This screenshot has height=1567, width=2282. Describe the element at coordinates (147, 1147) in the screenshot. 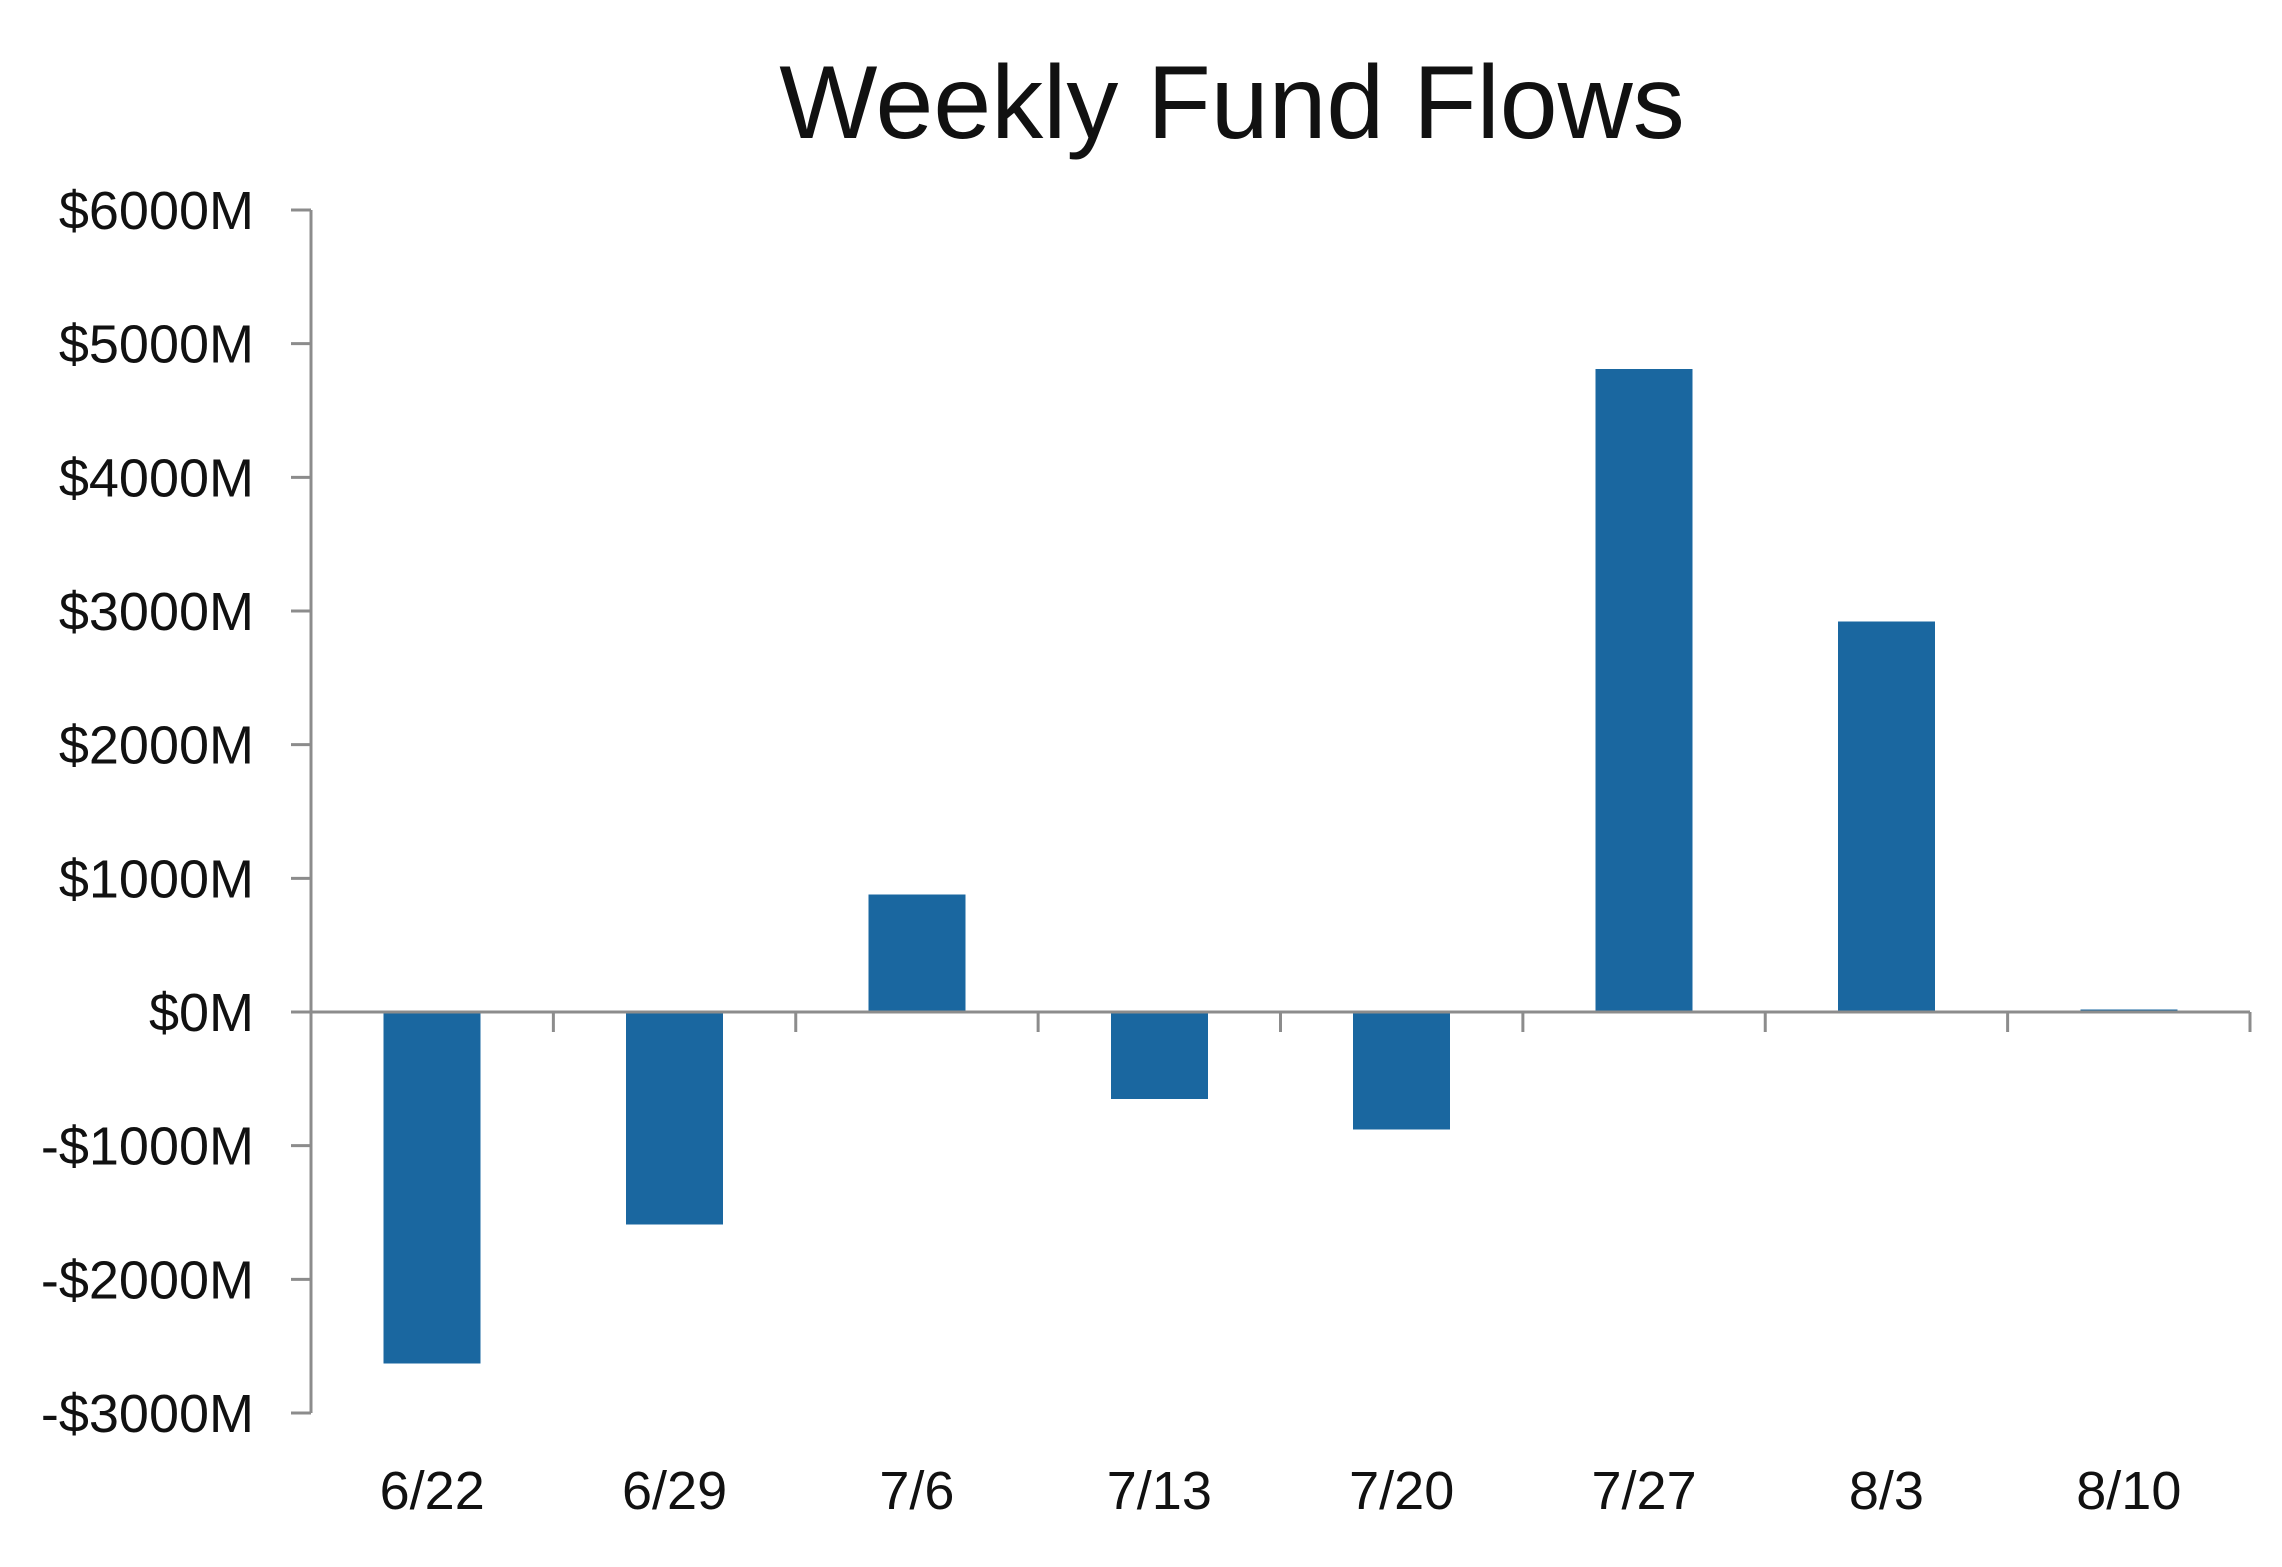

I see `y-tick-label: -$1000M` at that location.